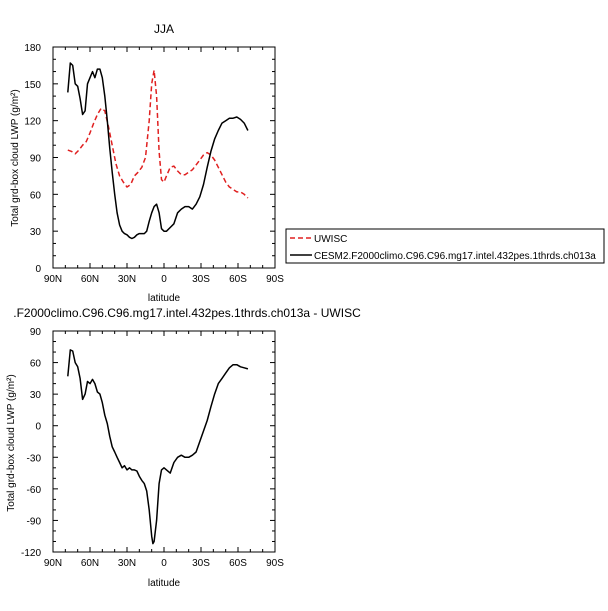  Describe the element at coordinates (11, 442) in the screenshot. I see `bottom-y-axis-label: Total grd-box cloud LWP (g/m²)` at that location.